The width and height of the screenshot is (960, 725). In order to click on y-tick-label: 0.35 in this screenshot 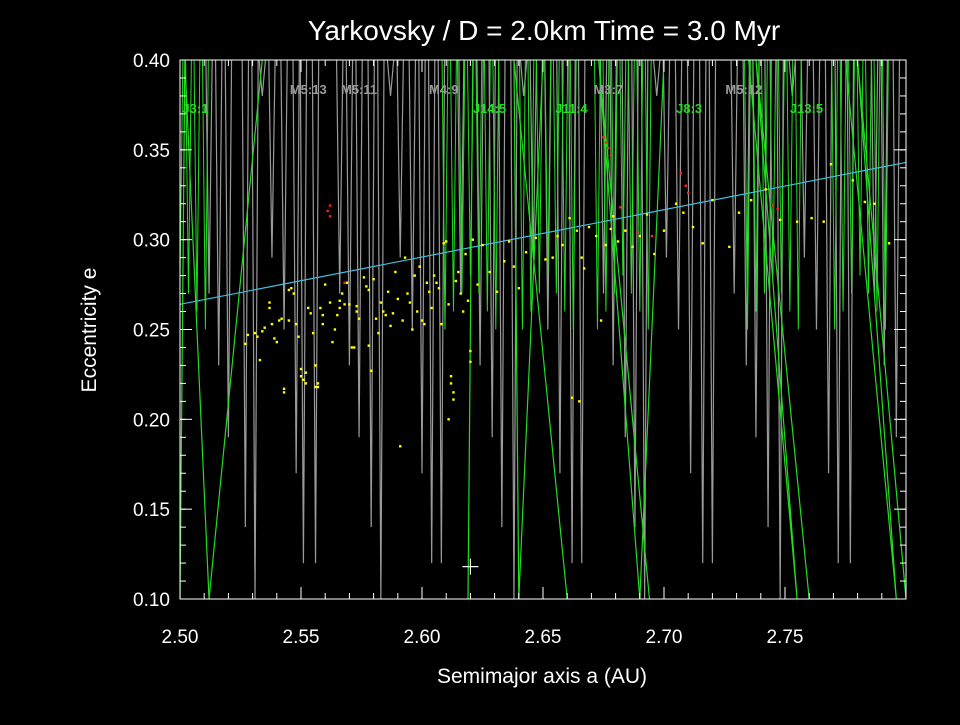, I will do `click(151, 151)`.